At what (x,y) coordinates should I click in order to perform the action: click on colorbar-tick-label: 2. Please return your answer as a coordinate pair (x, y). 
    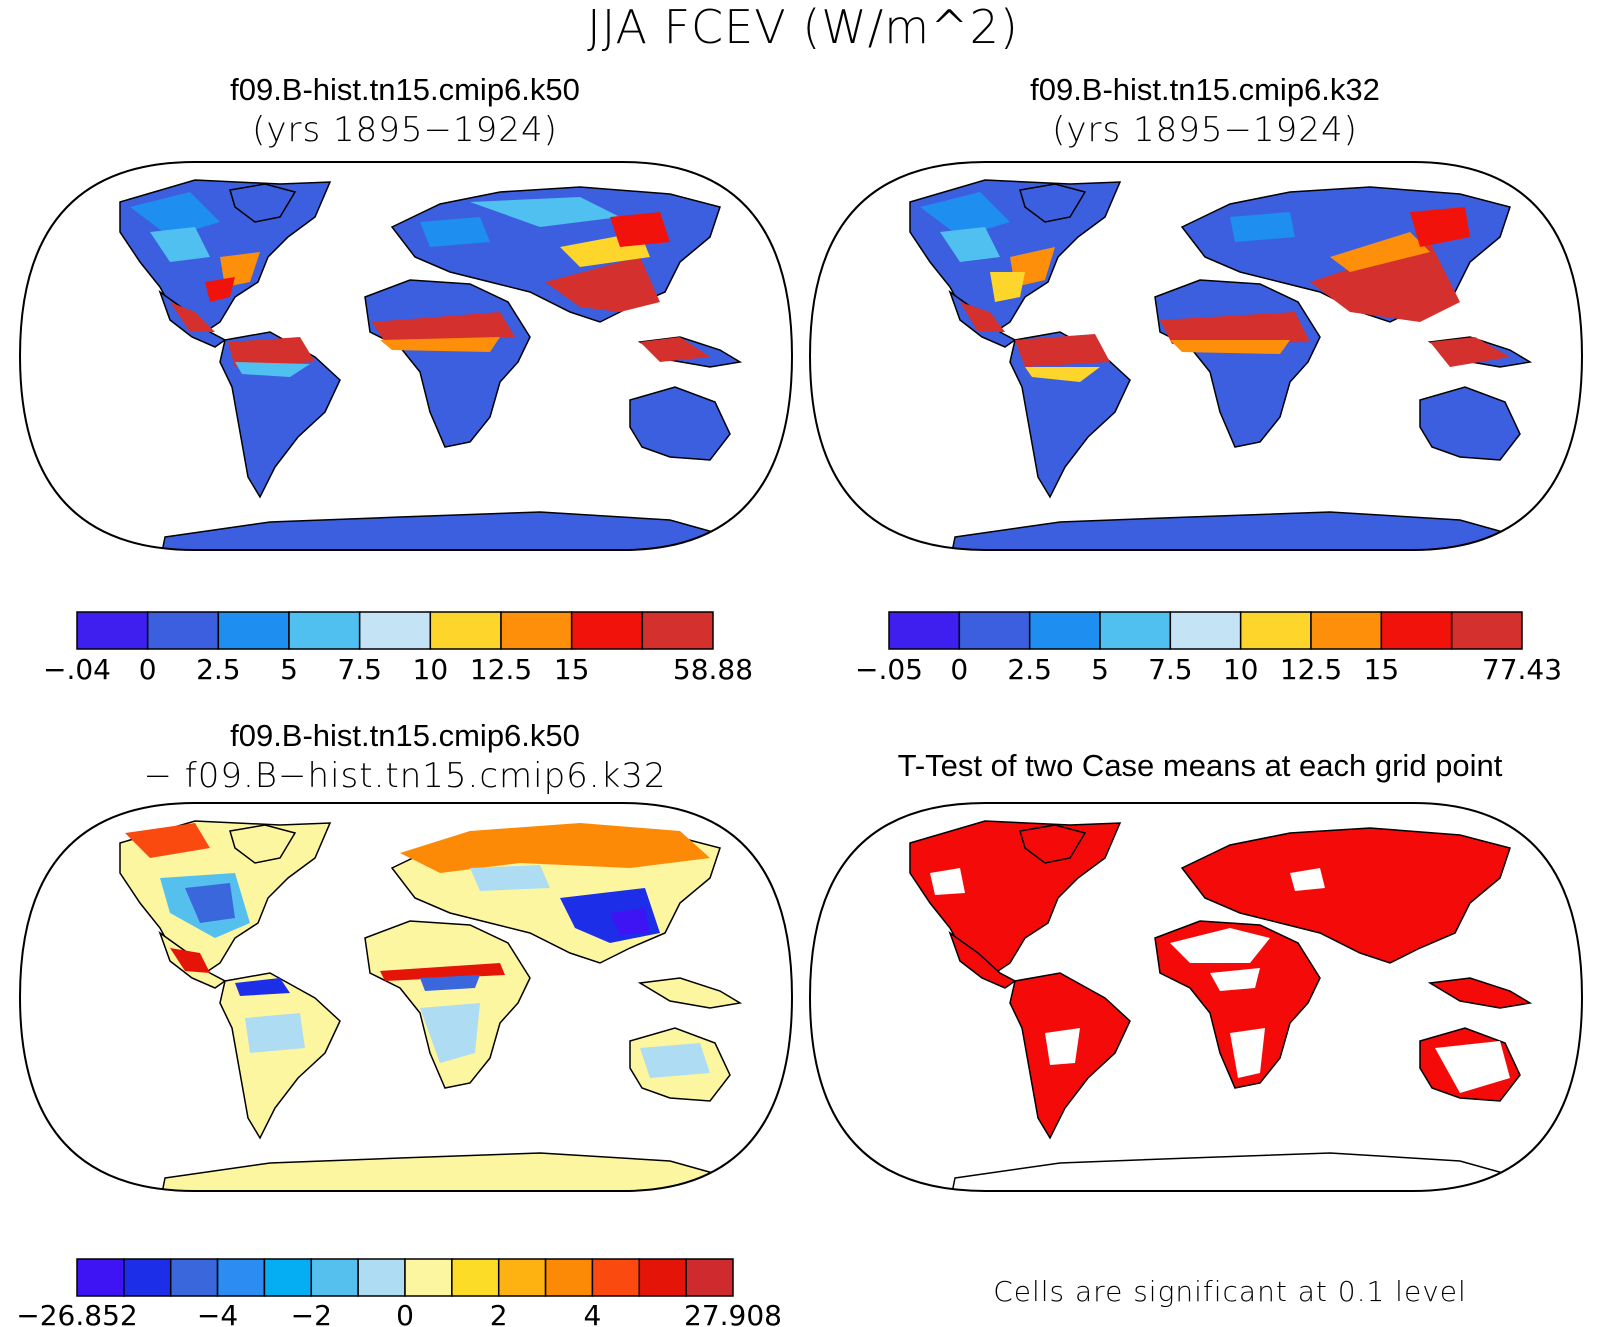
    Looking at the image, I should click on (499, 1313).